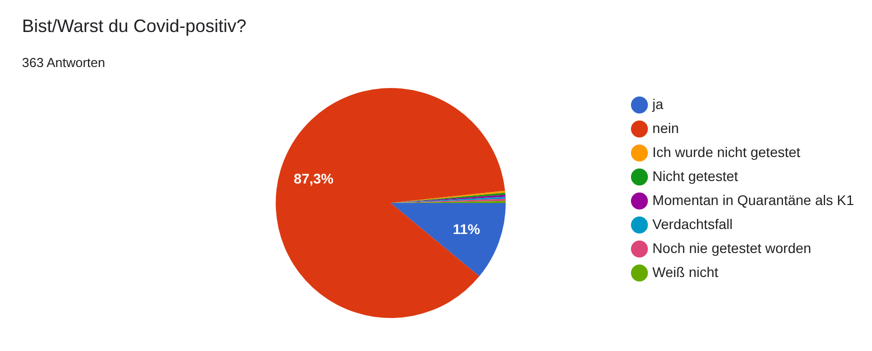 The height and width of the screenshot is (351, 872). I want to click on text: 363 Antworten, so click(63, 62).